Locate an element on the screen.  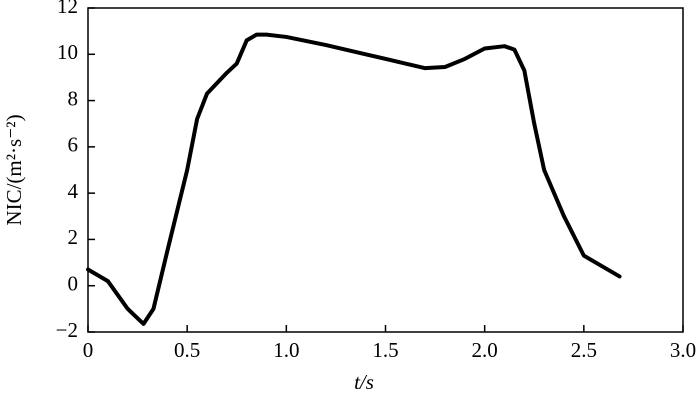
y-tick-label: 6 is located at coordinates (73, 145).